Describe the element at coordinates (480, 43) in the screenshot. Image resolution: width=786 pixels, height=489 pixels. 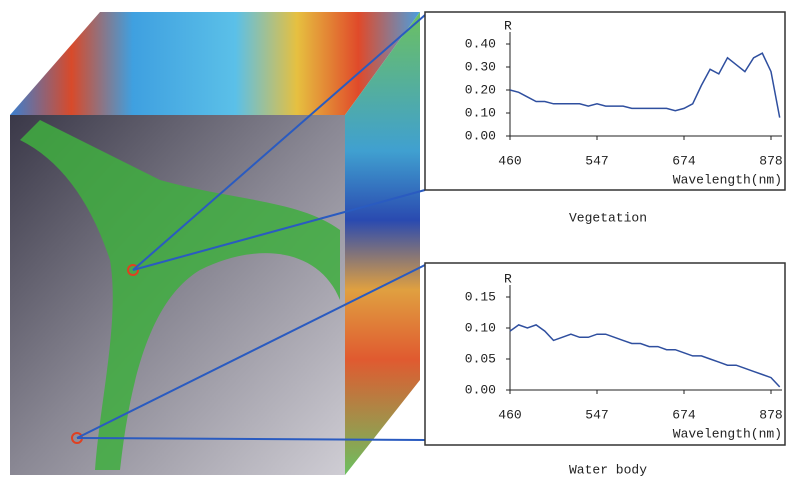
I see `y-tick-label: 0.40` at that location.